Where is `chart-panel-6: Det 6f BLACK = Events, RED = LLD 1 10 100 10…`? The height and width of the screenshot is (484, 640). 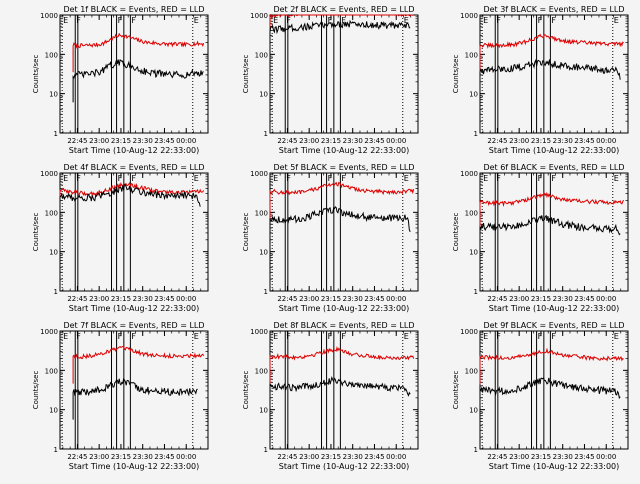
chart-panel-6: Det 6f BLACK = Events, RED = LLD 1 10 100 10… is located at coordinates (540, 238).